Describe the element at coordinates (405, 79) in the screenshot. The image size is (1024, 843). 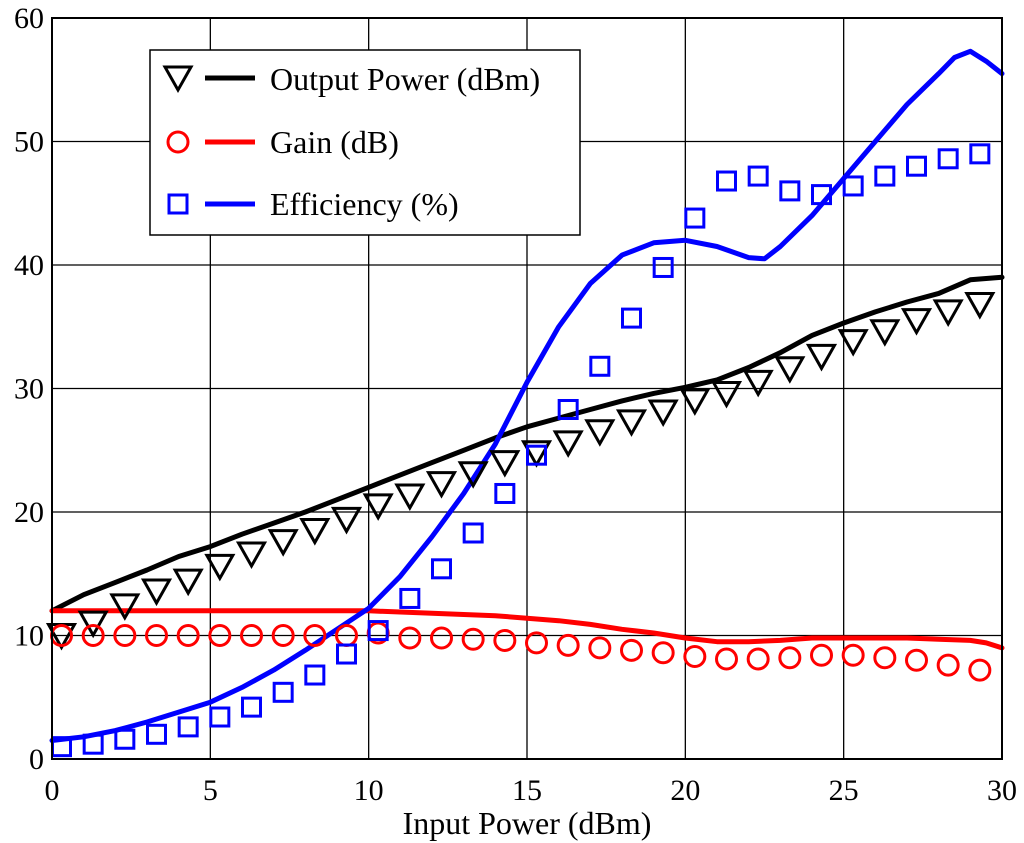
I see `legend-label-output-power: Output Power (dBm)` at that location.